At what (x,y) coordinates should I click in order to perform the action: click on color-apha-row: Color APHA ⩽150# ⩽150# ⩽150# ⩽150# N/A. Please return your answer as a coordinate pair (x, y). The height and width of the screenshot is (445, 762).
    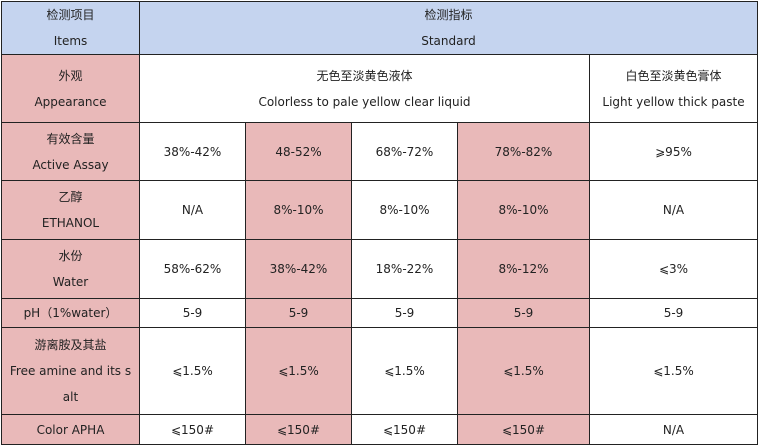
    Looking at the image, I should click on (379, 429).